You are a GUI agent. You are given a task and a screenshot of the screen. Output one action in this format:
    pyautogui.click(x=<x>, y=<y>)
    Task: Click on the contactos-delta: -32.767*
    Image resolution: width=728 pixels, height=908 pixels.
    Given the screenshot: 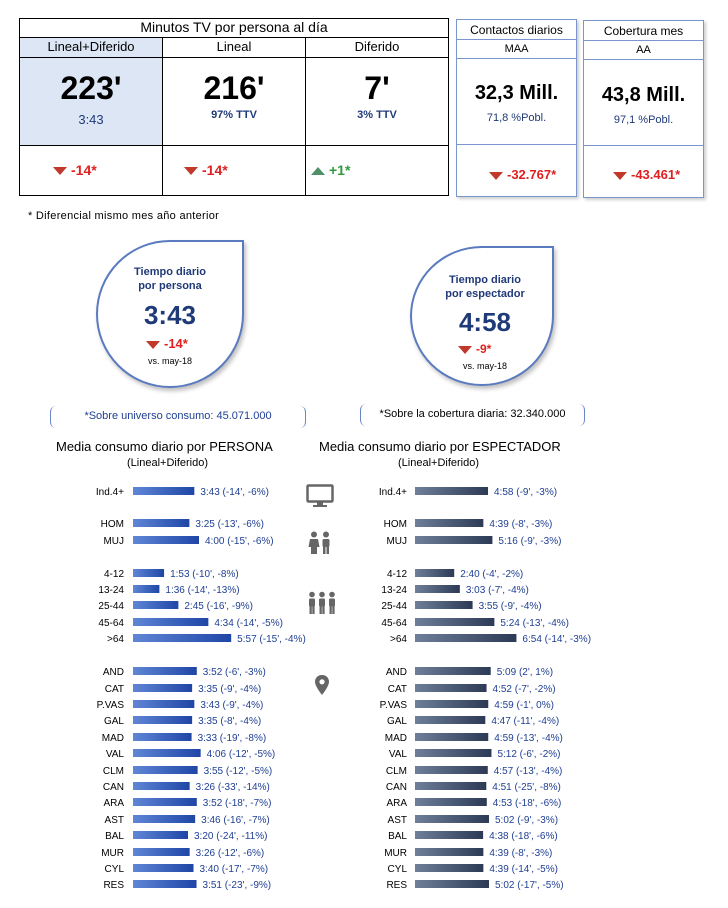 What is the action you would take?
    pyautogui.click(x=522, y=174)
    